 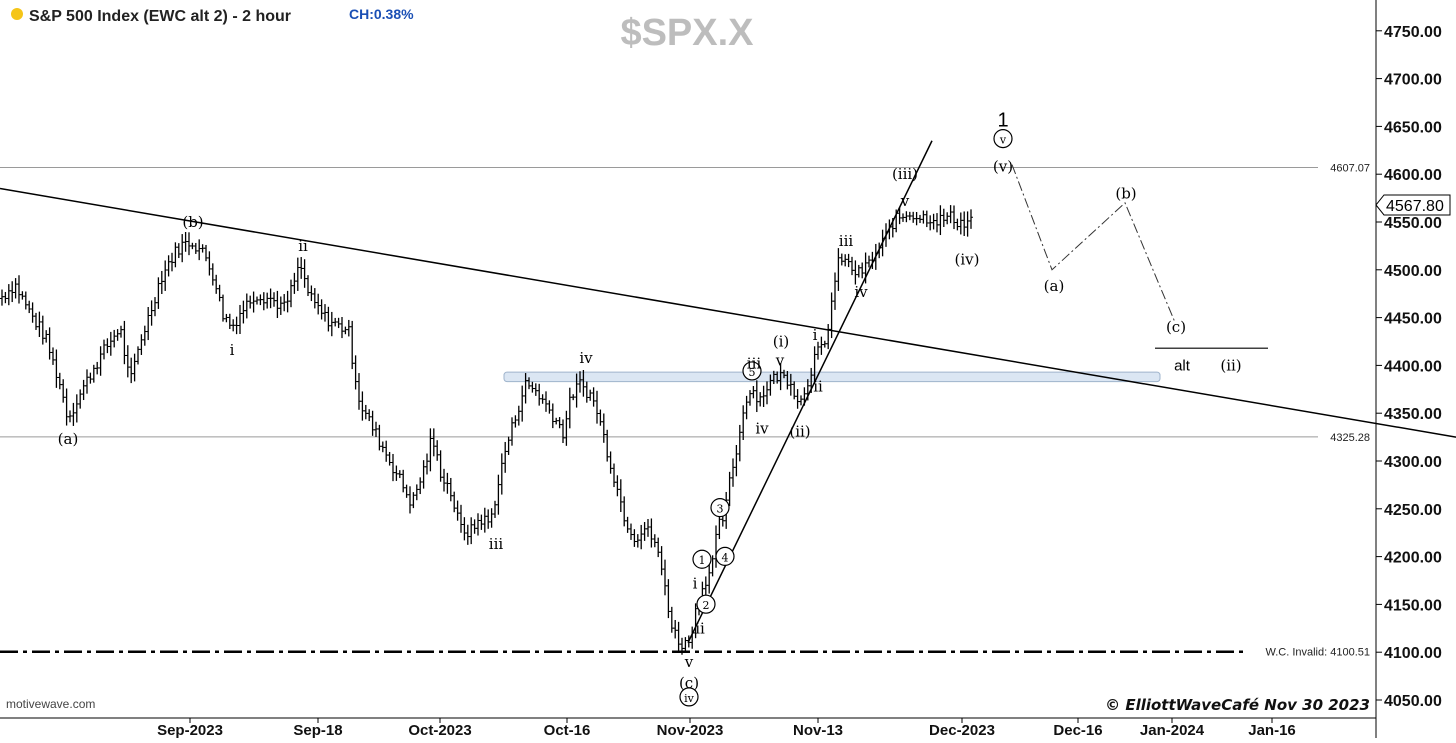 What do you see at coordinates (1317, 410) in the screenshot?
I see `level-labels: 4607.07 4325.28 W.C. Invalid: 4100.51` at bounding box center [1317, 410].